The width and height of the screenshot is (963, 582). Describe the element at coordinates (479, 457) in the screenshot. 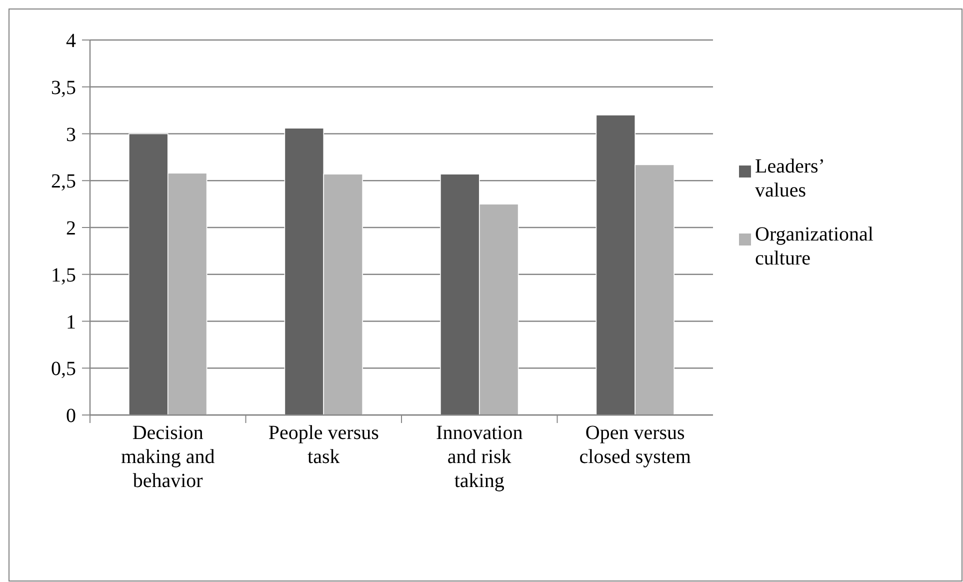

I see `x-tick-label: Innovation and risk taking` at that location.